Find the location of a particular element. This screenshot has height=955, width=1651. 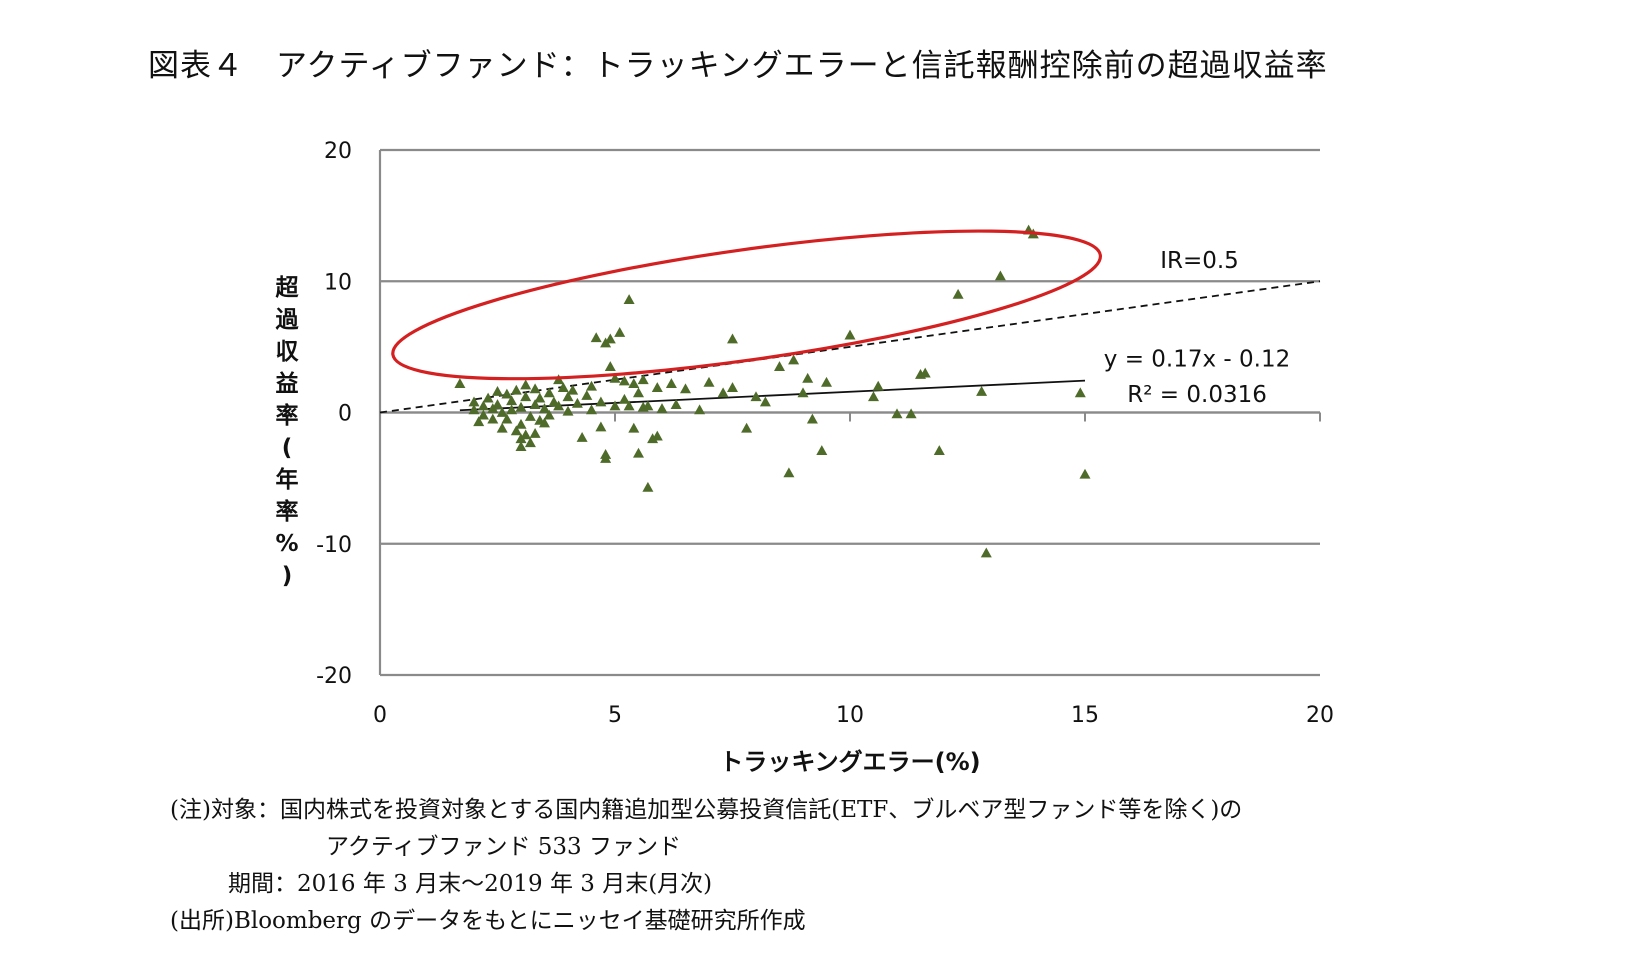

chart-title: 図表４ アクティブファンド：トラッキングエラーと信託報酬控除前の超過収益率 is located at coordinates (738, 66).